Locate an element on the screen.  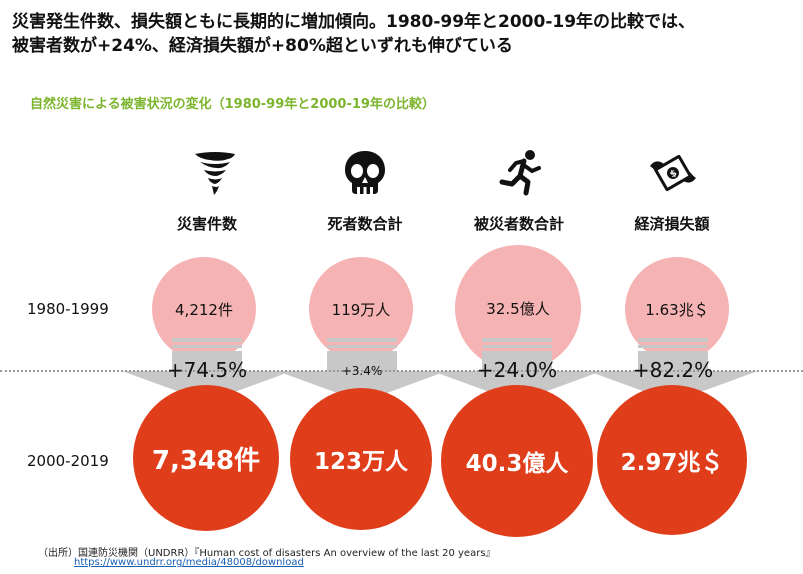
bubble-new-affected: 40.3億人 is located at coordinates (517, 461).